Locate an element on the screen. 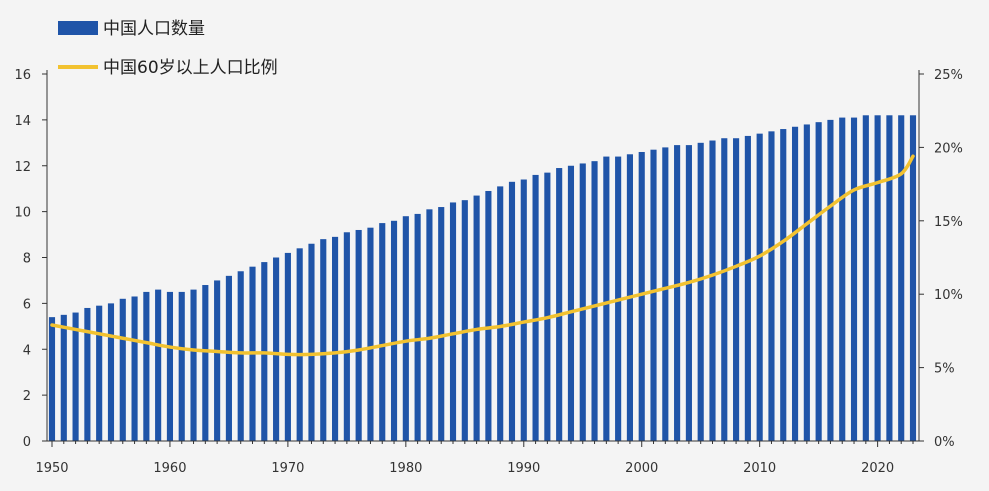 The width and height of the screenshot is (989, 491). bar-1989 is located at coordinates (512, 311).